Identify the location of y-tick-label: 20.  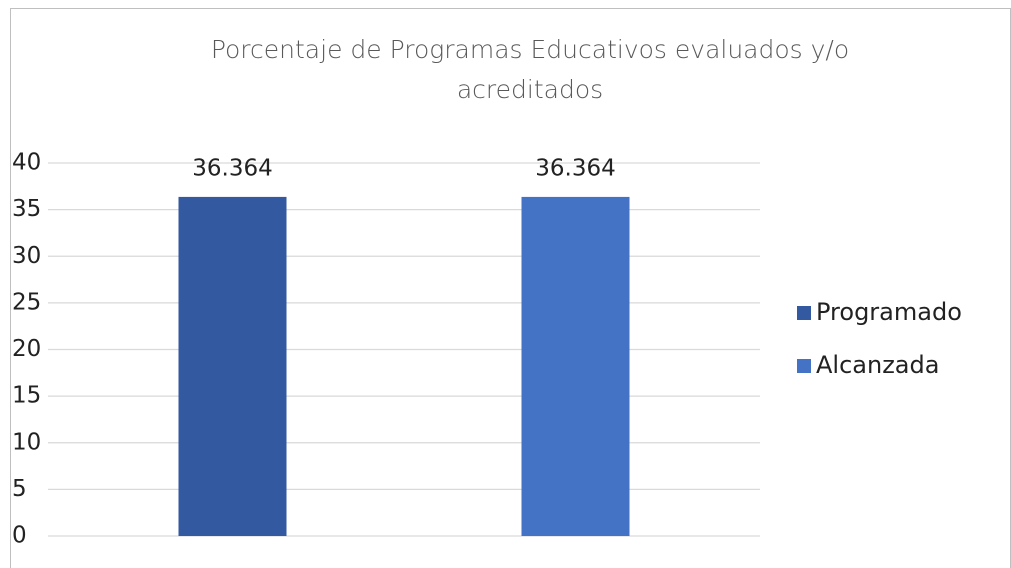
(26, 349).